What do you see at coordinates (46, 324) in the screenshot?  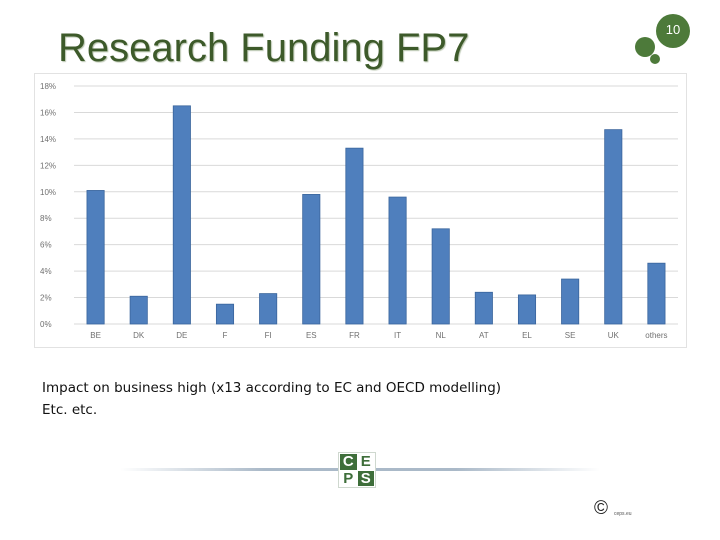 I see `y-tick-label: 0%` at bounding box center [46, 324].